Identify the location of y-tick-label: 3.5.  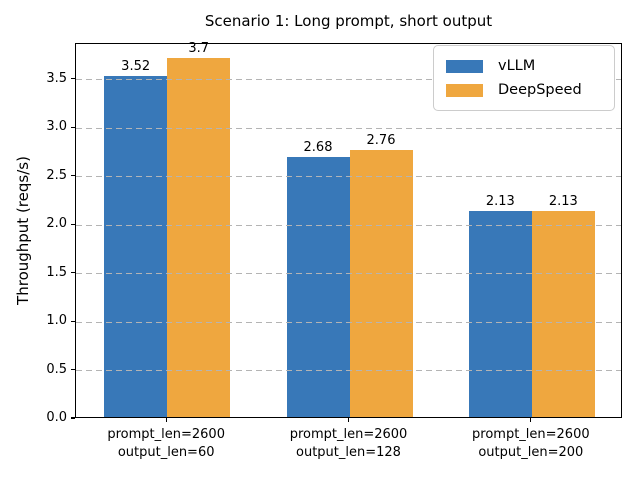
(56, 78).